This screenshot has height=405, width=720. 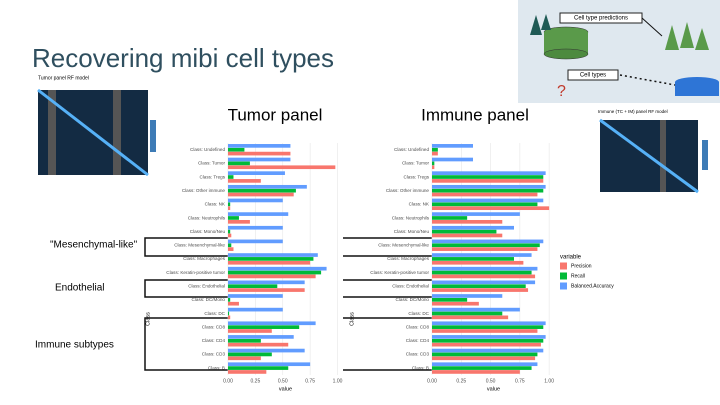 I want to click on y-tick-label: Class: Mesenchymal-like, so click(x=199, y=245).